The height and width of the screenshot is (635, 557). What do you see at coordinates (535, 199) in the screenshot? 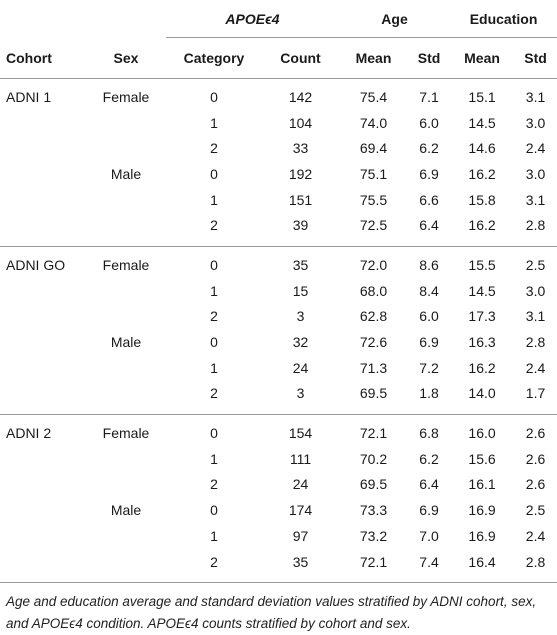
I see `cell-edu-std: 3.1` at bounding box center [535, 199].